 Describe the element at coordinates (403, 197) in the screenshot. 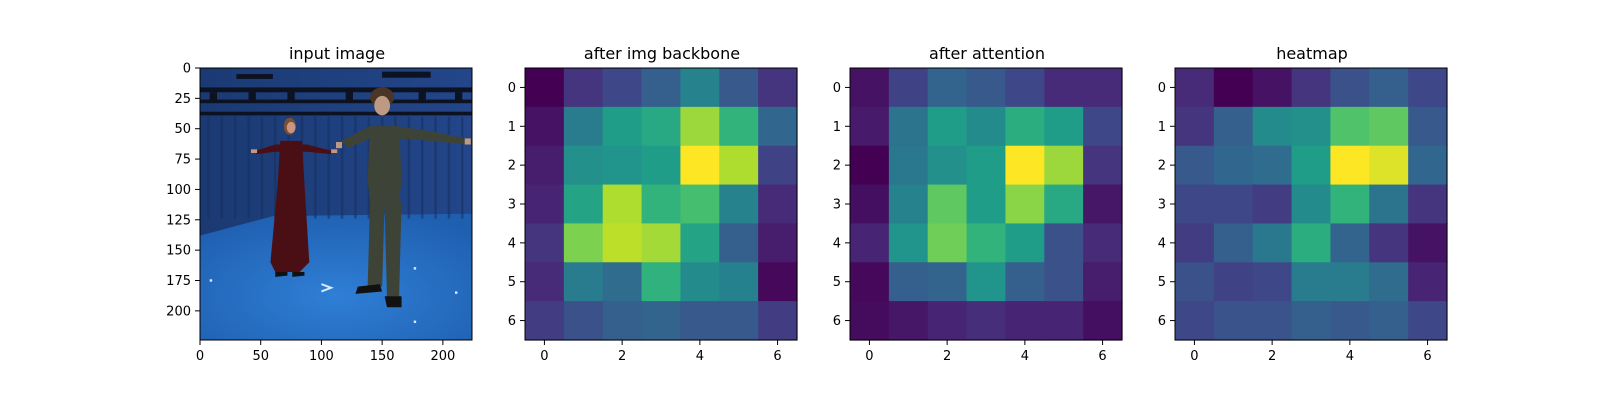

I see `photo-man-figure` at that location.